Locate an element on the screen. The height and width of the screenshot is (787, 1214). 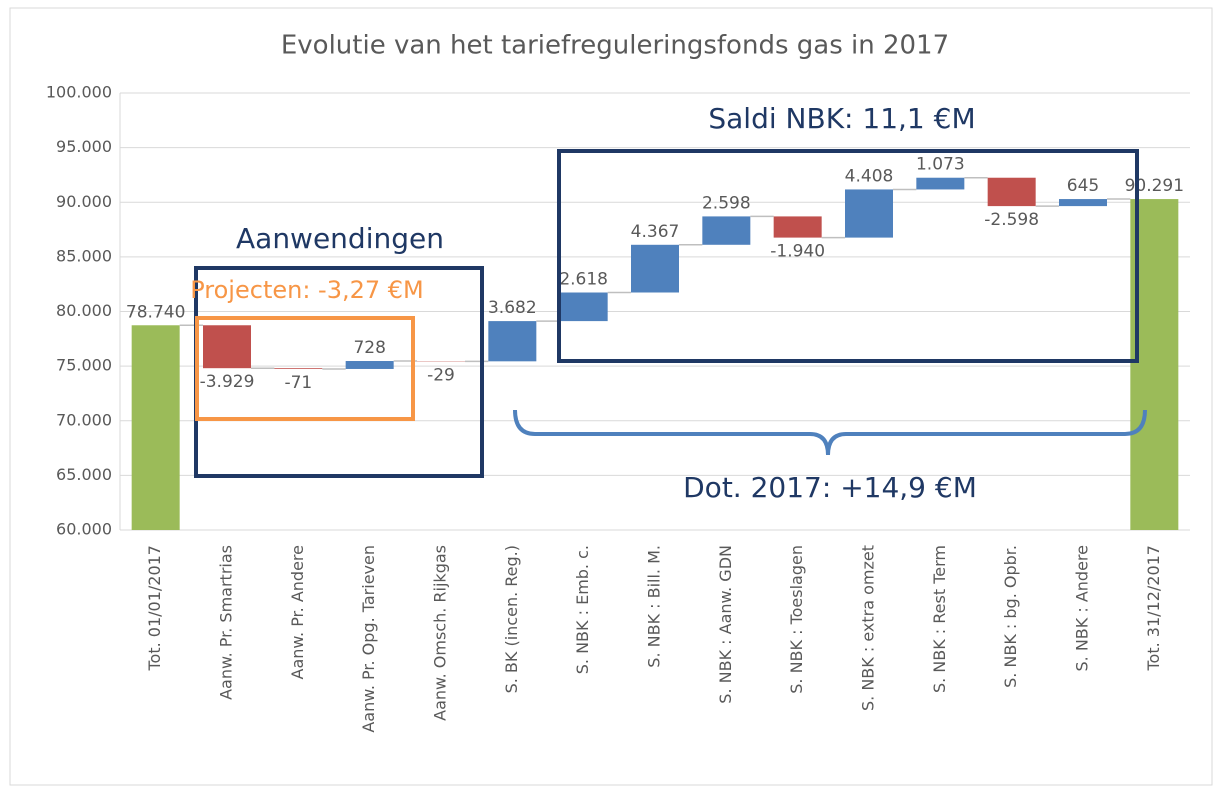
data-label: 645 is located at coordinates (1083, 186).